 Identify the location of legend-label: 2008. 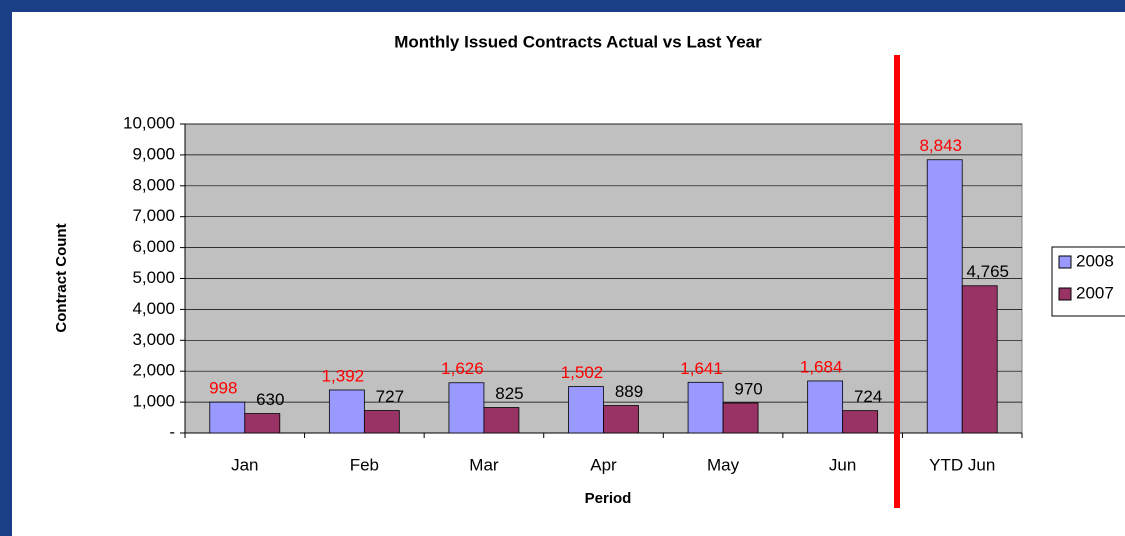
(1095, 260).